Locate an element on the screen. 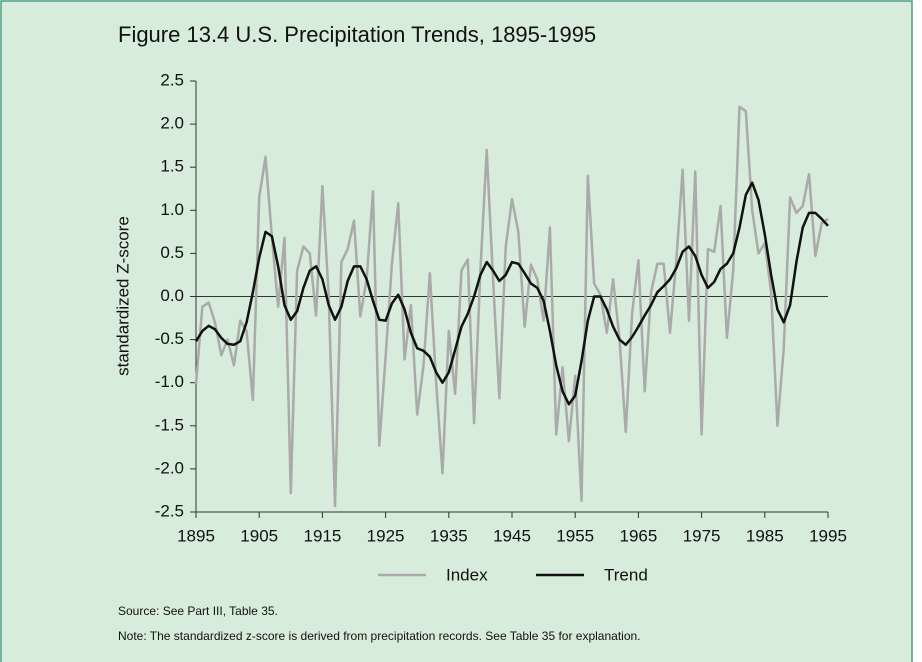 This screenshot has height=662, width=922. y-tick-label: 2.0 is located at coordinates (172, 123).